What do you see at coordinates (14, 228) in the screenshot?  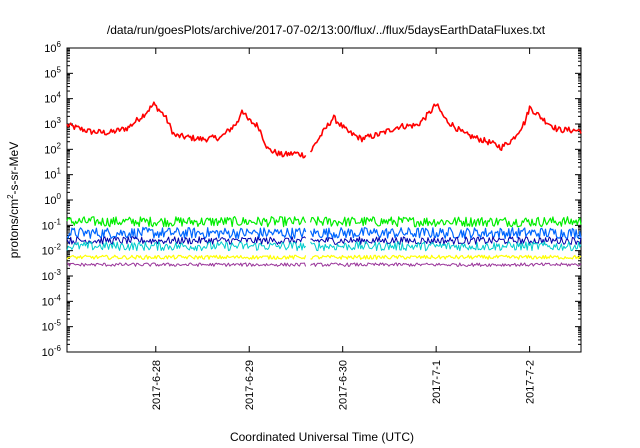 I see `y-axis-label-pre: protons/cm` at bounding box center [14, 228].